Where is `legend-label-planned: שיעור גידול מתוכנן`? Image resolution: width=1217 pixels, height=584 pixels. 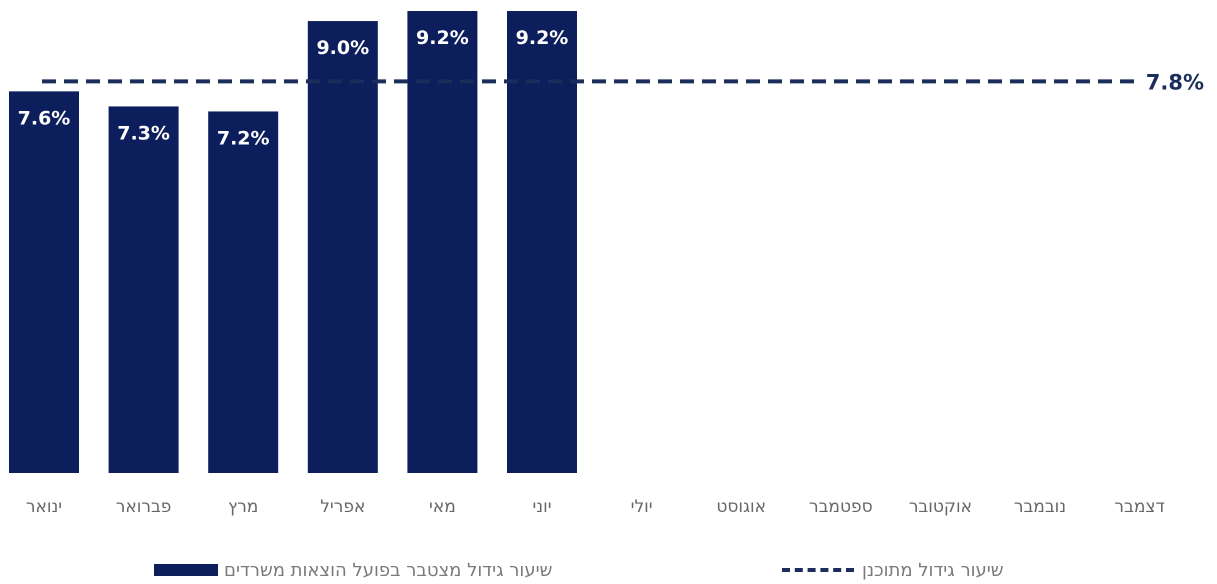 legend-label-planned: שיעור גידול מתוכנן is located at coordinates (933, 570).